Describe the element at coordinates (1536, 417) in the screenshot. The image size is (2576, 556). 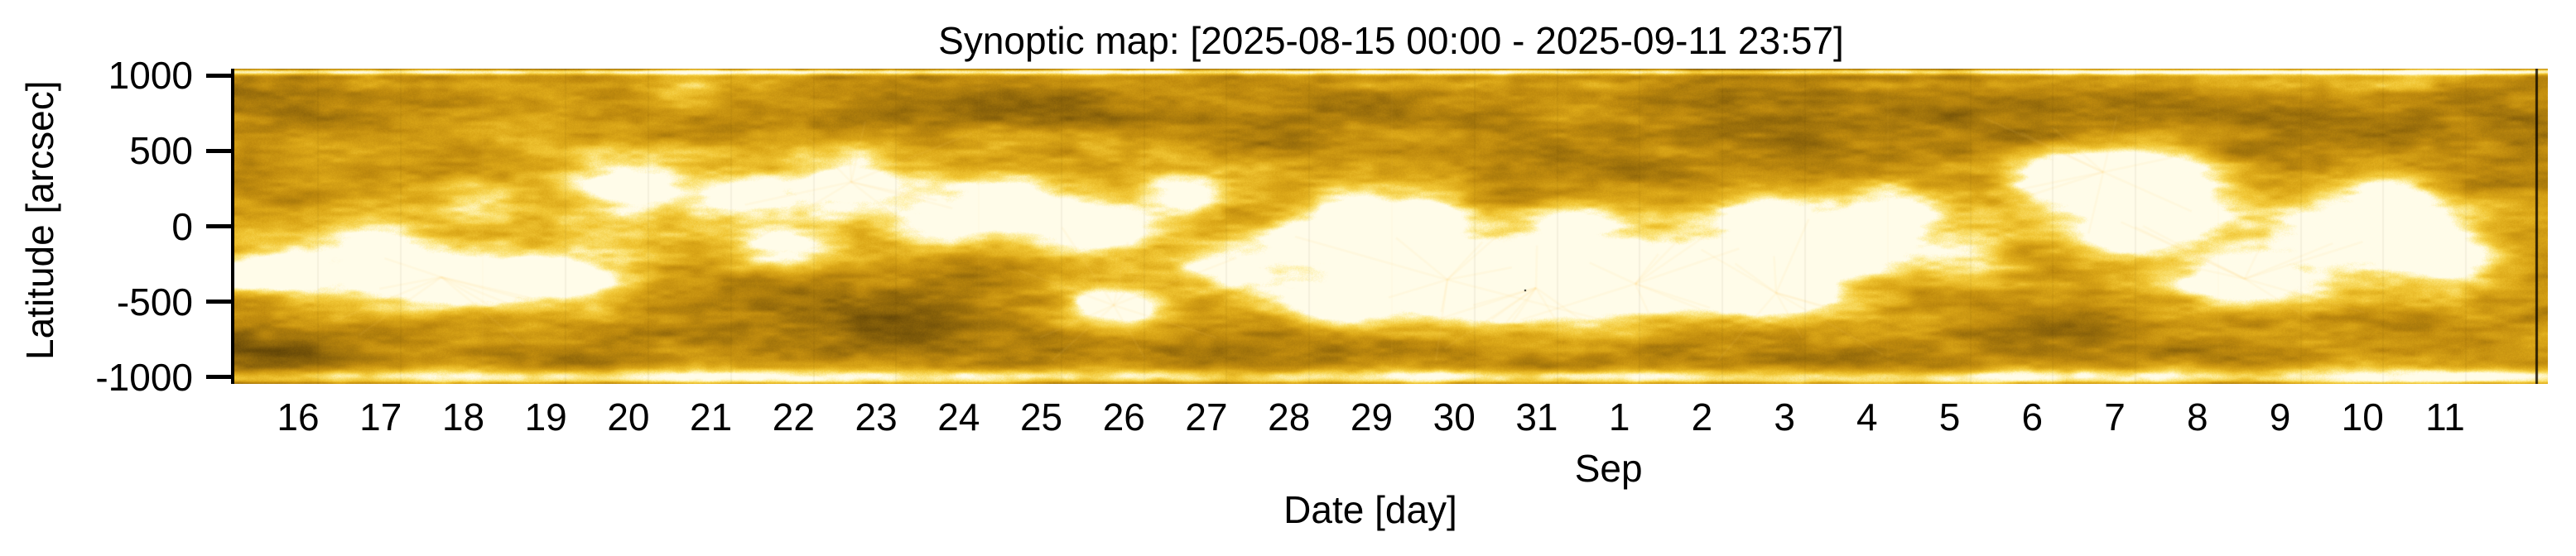
I see `x-tick-label: 31` at that location.